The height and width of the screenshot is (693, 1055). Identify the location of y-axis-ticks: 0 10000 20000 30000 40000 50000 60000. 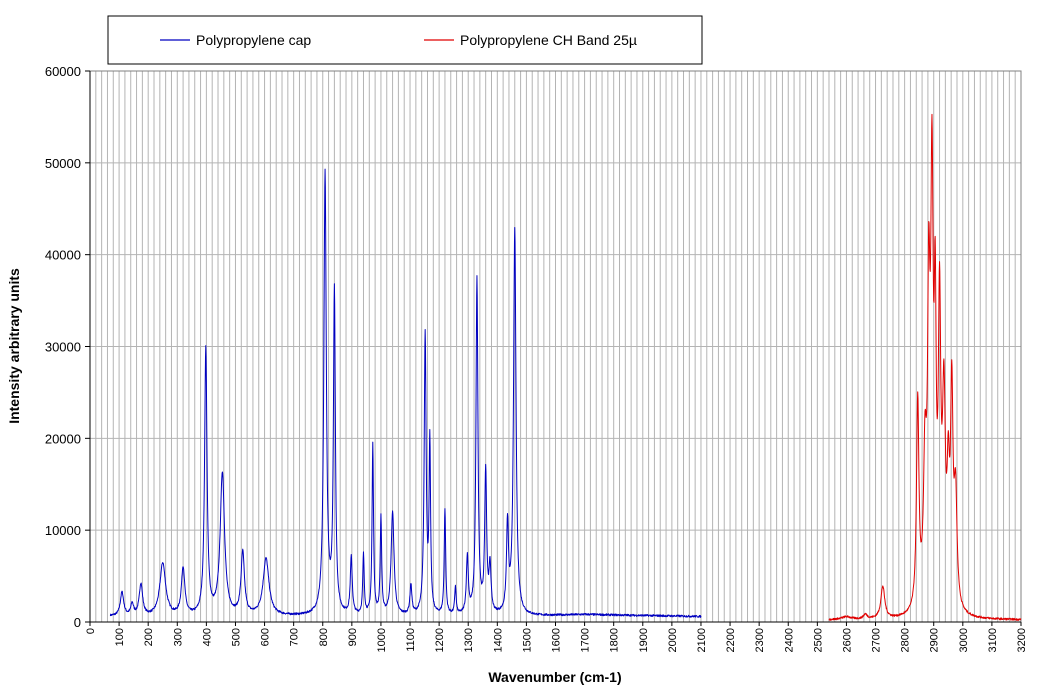
(67, 347).